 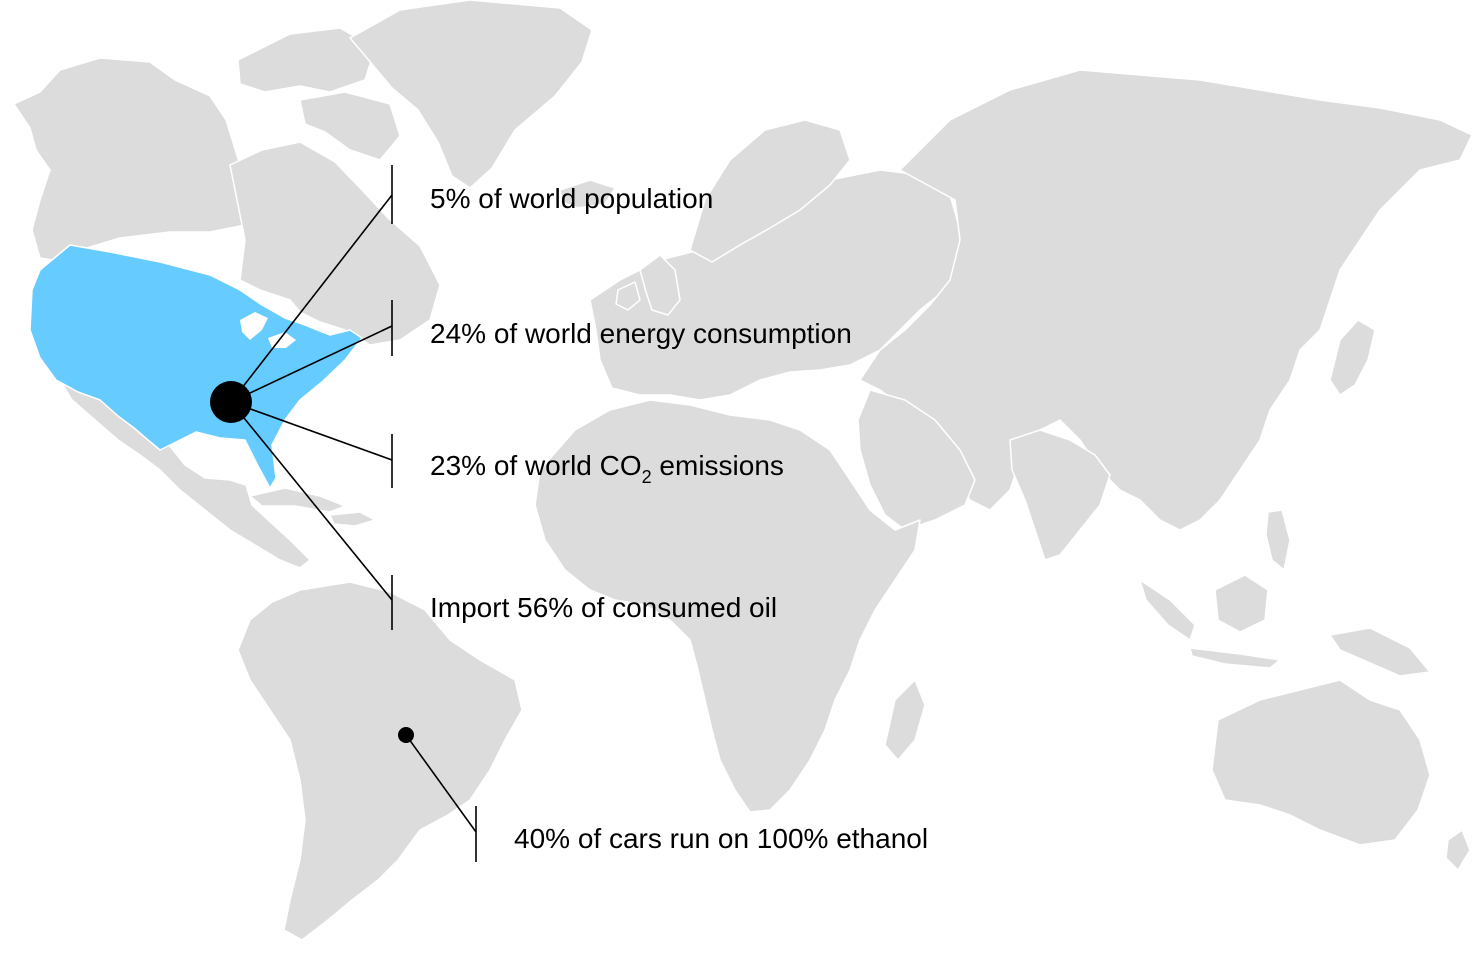 I want to click on landmass-africa, so click(x=727, y=606).